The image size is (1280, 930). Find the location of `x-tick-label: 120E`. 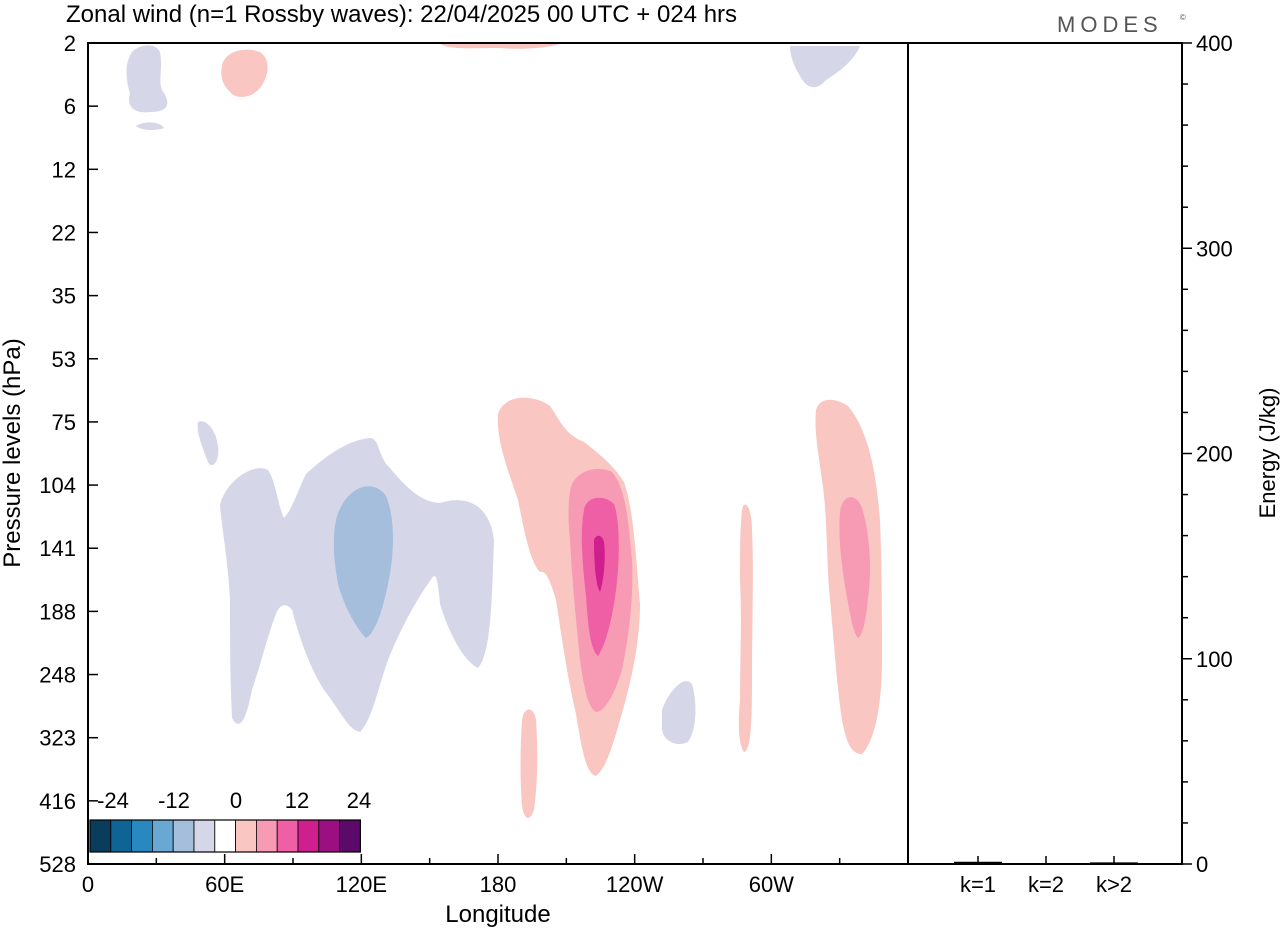

x-tick-label: 120E is located at coordinates (361, 884).